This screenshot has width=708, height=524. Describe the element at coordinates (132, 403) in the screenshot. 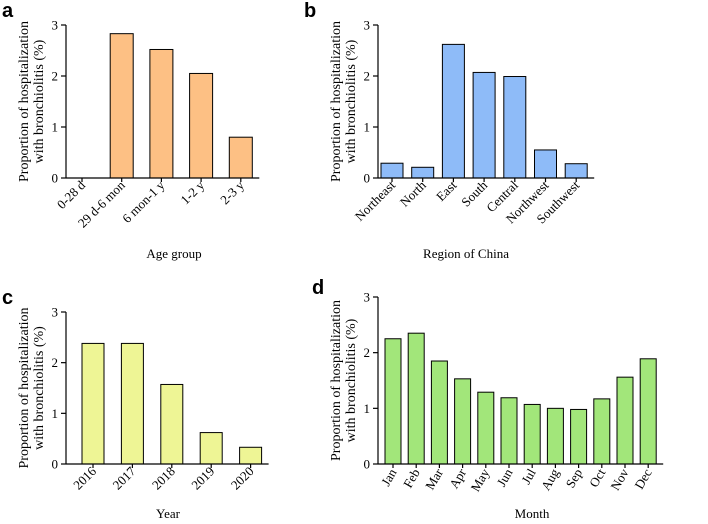

I see `bar-2017` at that location.